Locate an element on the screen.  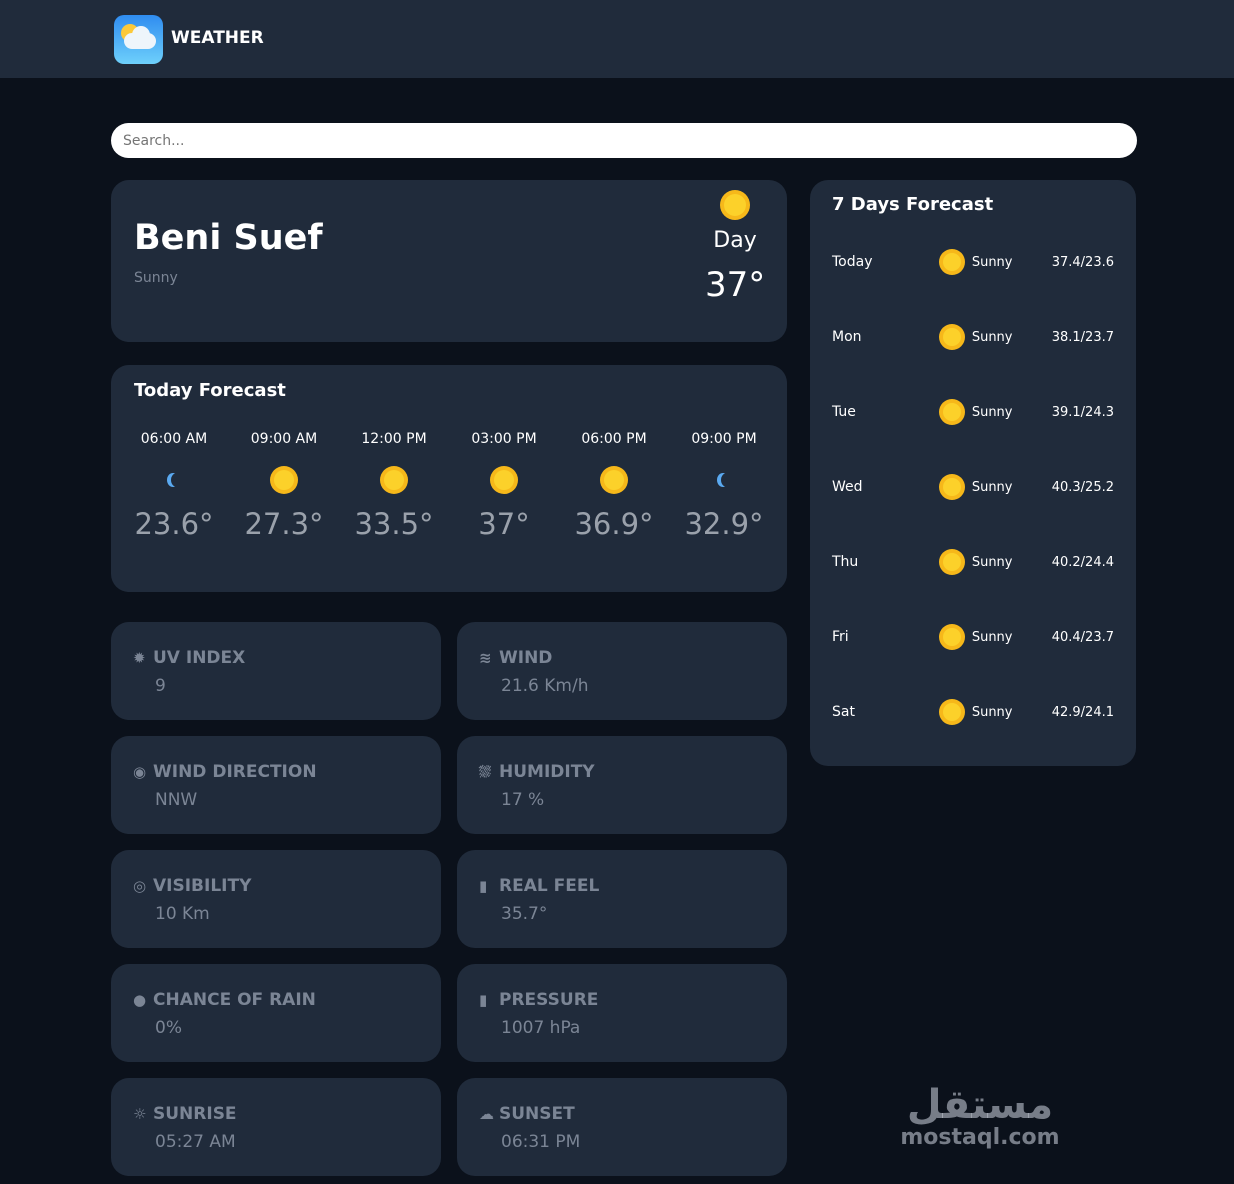
day-temp-range: 40.2/24.4 is located at coordinates (1082, 562).